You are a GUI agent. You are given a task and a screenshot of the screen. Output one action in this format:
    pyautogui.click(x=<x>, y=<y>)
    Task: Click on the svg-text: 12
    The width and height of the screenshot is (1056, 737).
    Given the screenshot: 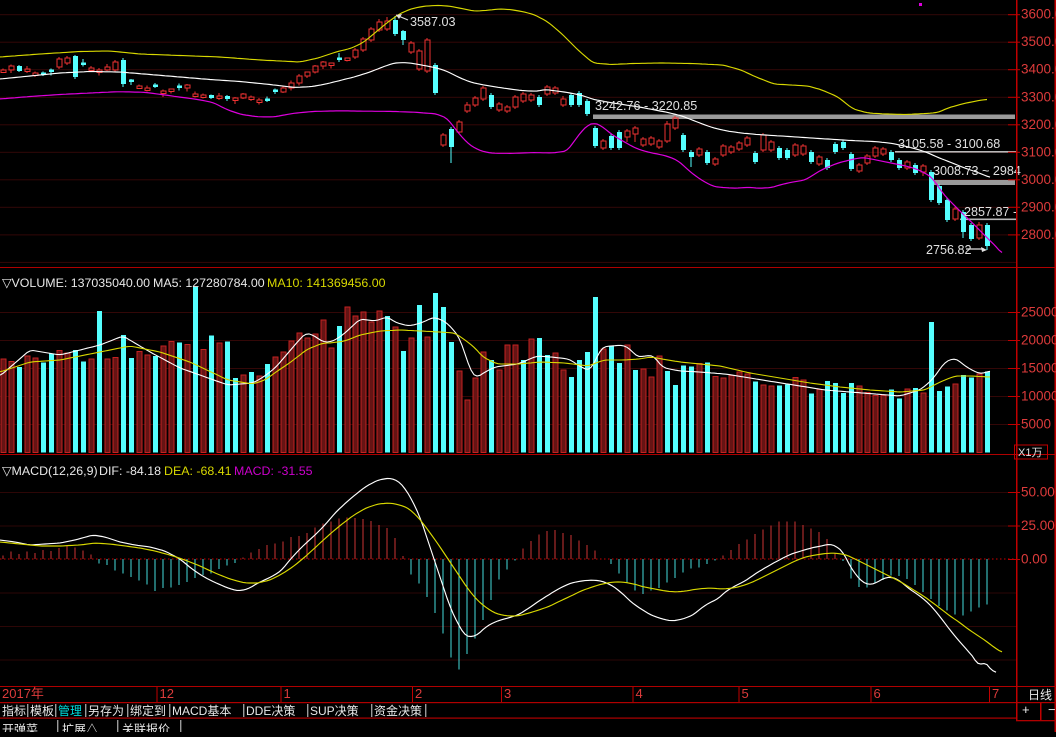 What is the action you would take?
    pyautogui.click(x=167, y=693)
    